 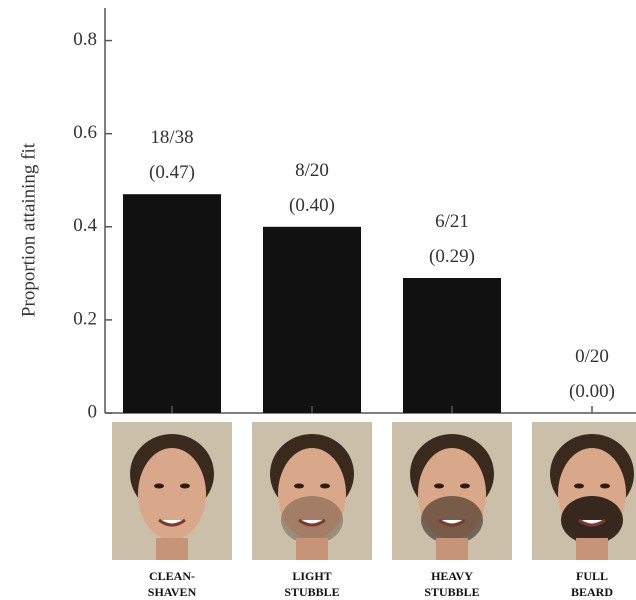 I want to click on x-tick-label: FULL BEARD, so click(x=592, y=584).